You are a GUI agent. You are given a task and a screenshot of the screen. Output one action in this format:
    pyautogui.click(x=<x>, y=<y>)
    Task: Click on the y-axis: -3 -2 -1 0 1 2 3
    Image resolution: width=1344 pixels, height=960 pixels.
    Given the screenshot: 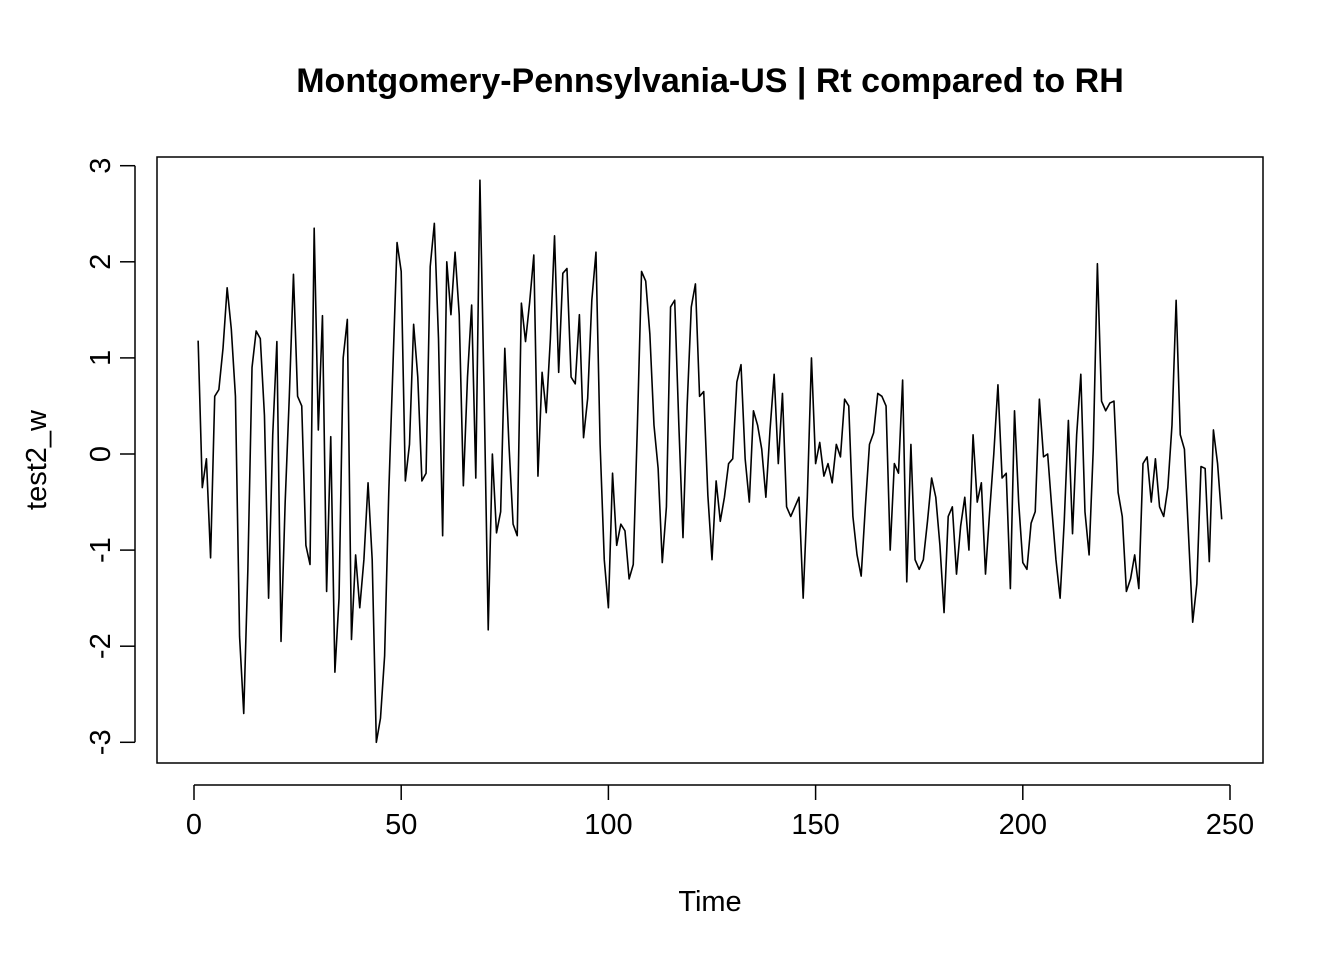 What is the action you would take?
    pyautogui.click(x=110, y=456)
    